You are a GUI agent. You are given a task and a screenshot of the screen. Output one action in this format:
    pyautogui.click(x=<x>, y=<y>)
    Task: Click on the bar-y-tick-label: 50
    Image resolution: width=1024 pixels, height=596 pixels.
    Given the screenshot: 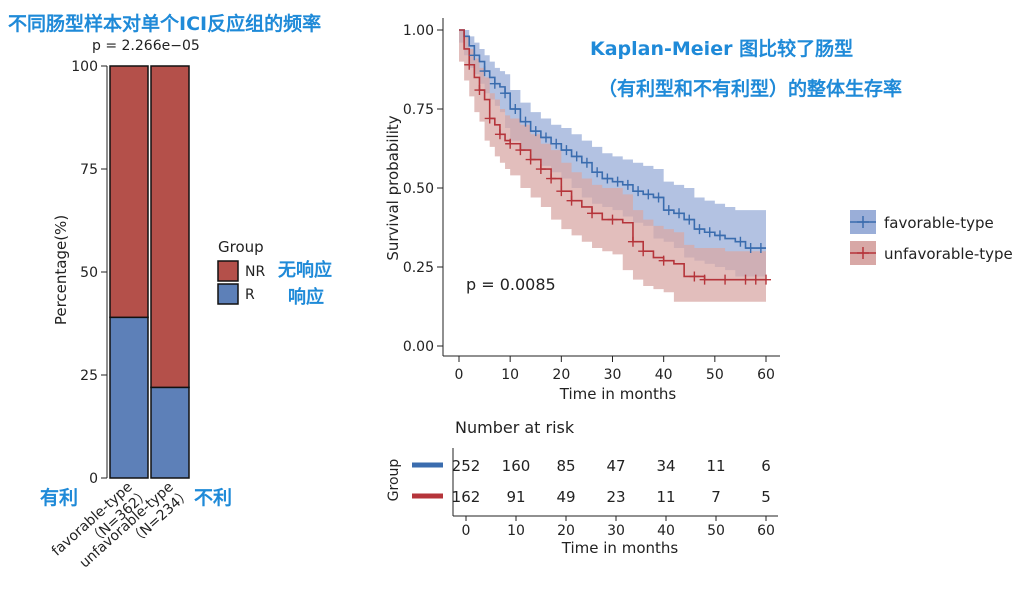 What is the action you would take?
    pyautogui.click(x=89, y=273)
    